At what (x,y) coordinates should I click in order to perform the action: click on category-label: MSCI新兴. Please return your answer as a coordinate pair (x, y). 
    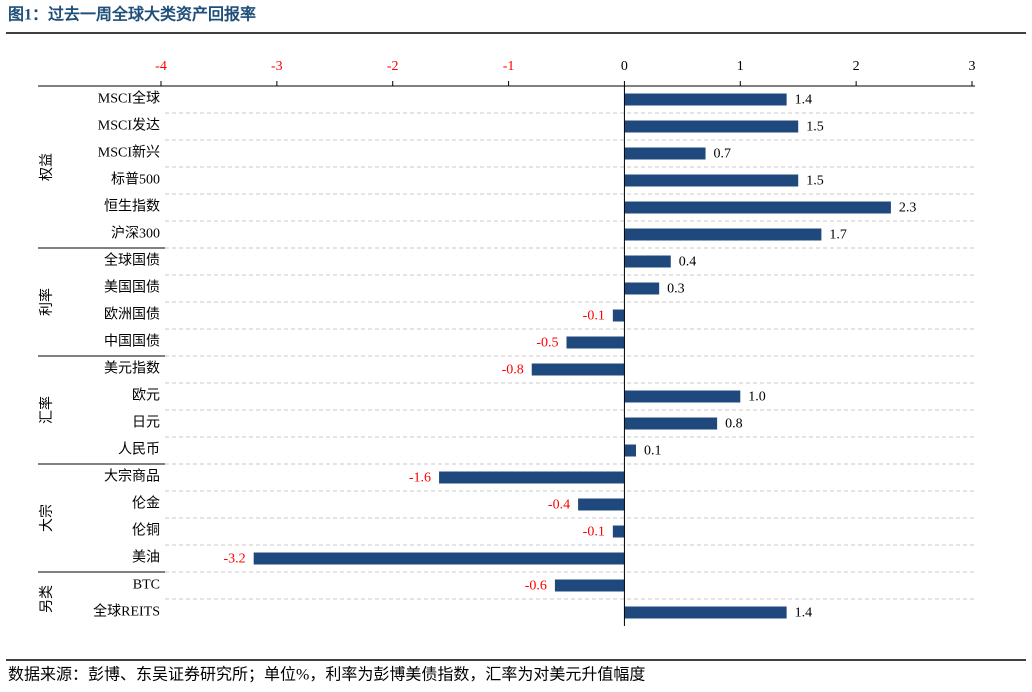
    Looking at the image, I should click on (129, 153).